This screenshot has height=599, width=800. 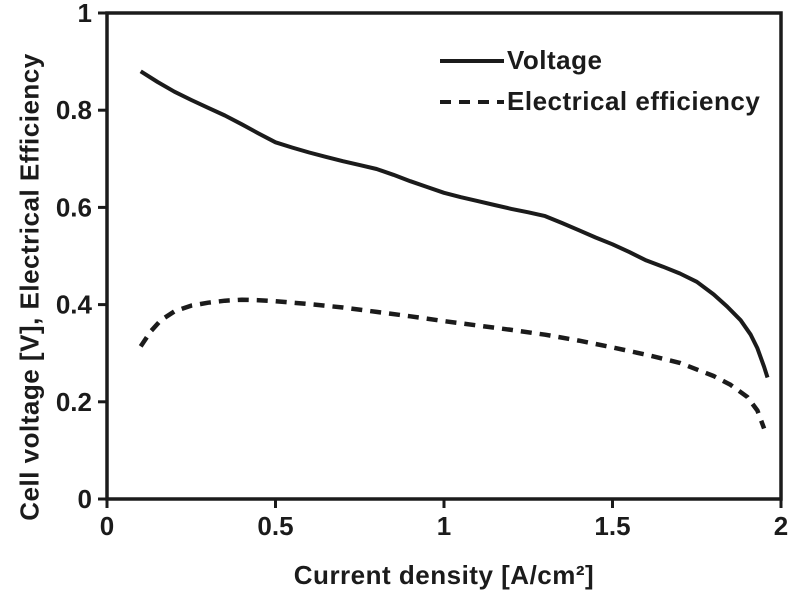 I want to click on x-tick-label: 0.5, so click(x=275, y=526).